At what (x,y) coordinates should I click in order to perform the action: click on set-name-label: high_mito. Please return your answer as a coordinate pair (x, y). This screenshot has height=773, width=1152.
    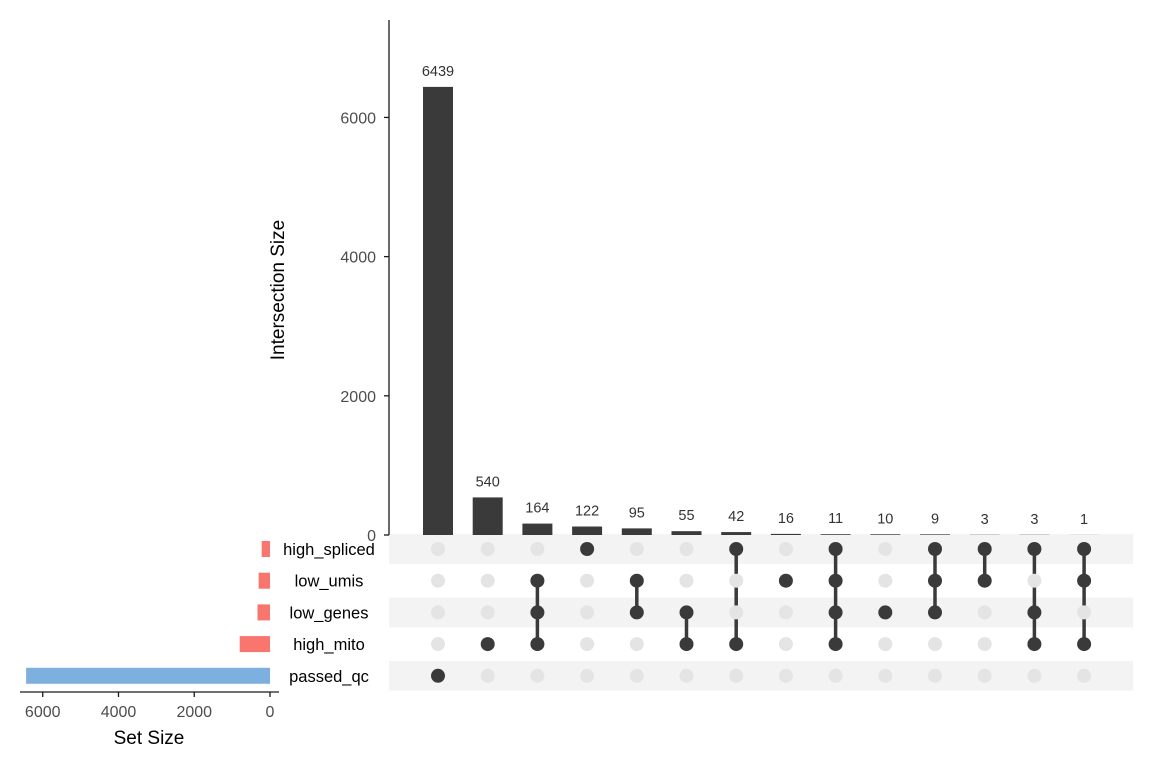
    Looking at the image, I should click on (329, 645).